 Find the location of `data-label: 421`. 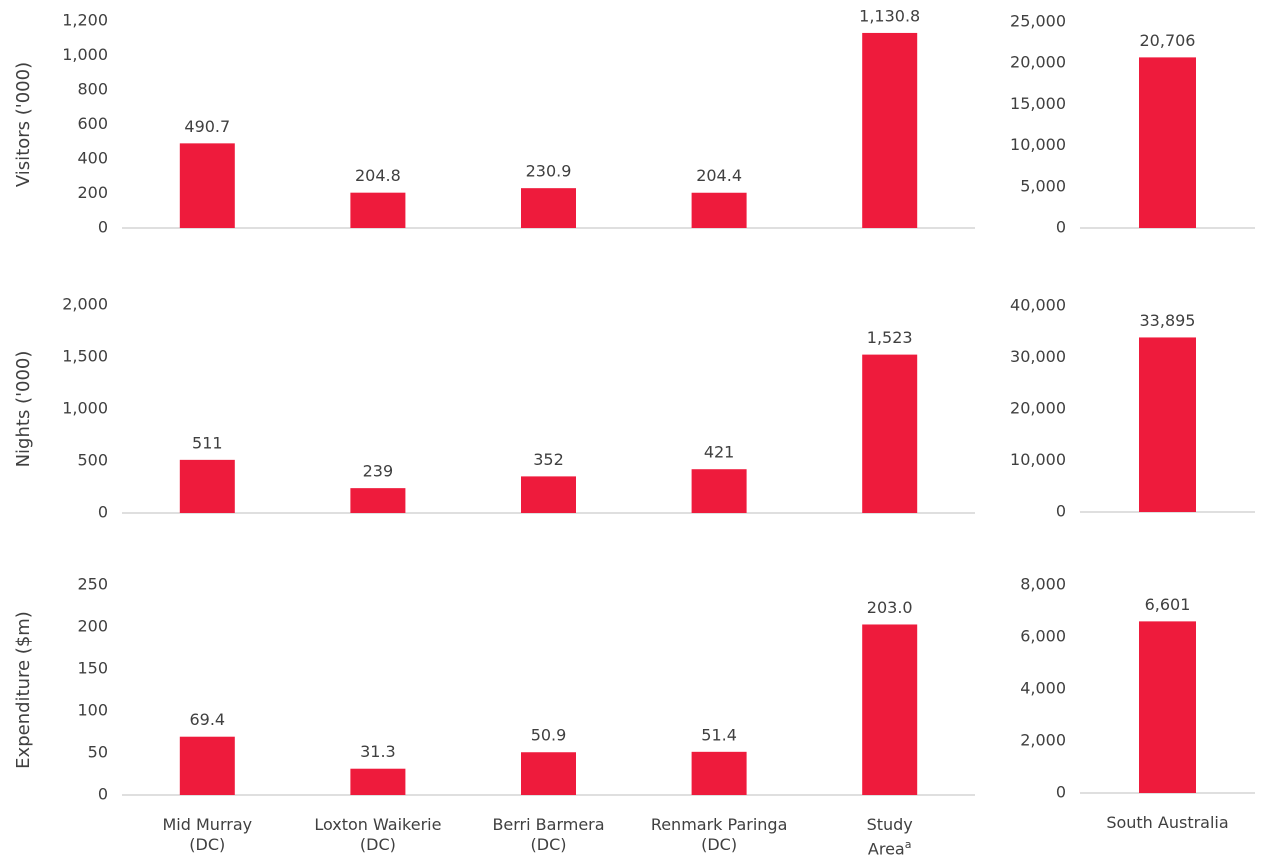

data-label: 421 is located at coordinates (719, 452).